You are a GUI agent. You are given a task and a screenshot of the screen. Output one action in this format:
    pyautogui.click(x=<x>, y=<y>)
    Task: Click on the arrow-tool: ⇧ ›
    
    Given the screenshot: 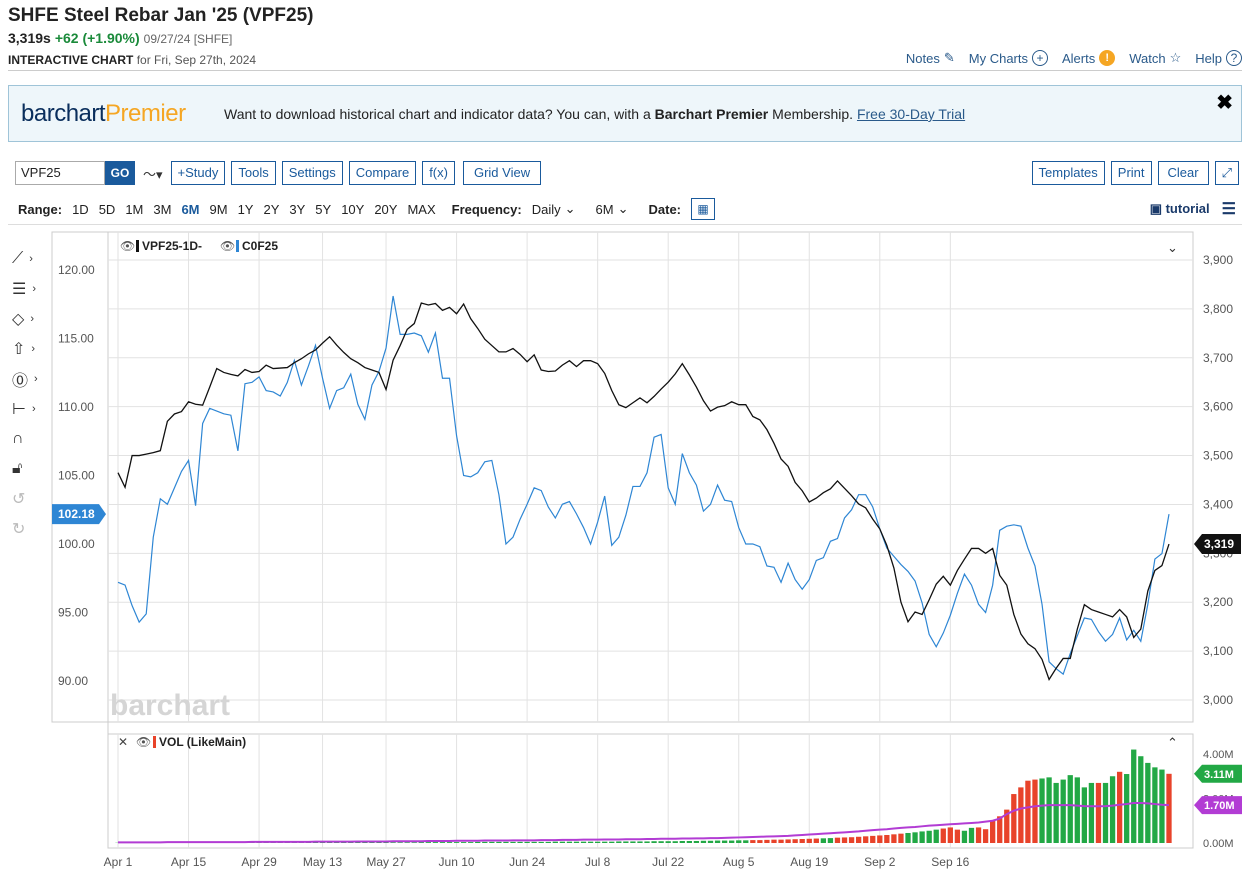 What is the action you would take?
    pyautogui.click(x=29, y=349)
    